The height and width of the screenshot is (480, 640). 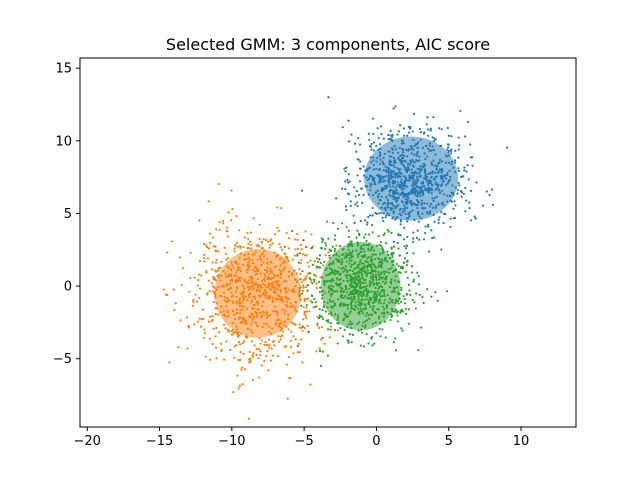 What do you see at coordinates (304, 441) in the screenshot?
I see `x-tick-label: −5` at bounding box center [304, 441].